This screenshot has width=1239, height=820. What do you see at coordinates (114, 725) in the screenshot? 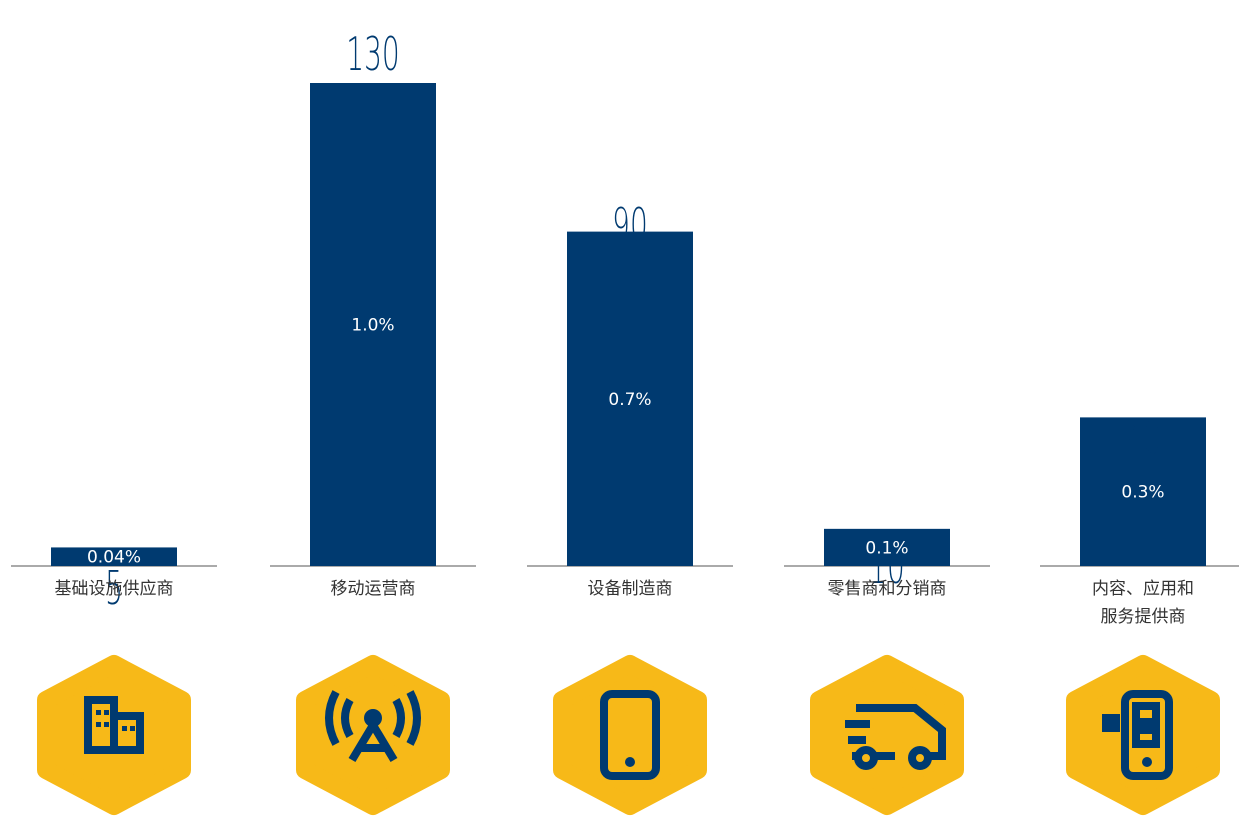
I see `building-icon` at bounding box center [114, 725].